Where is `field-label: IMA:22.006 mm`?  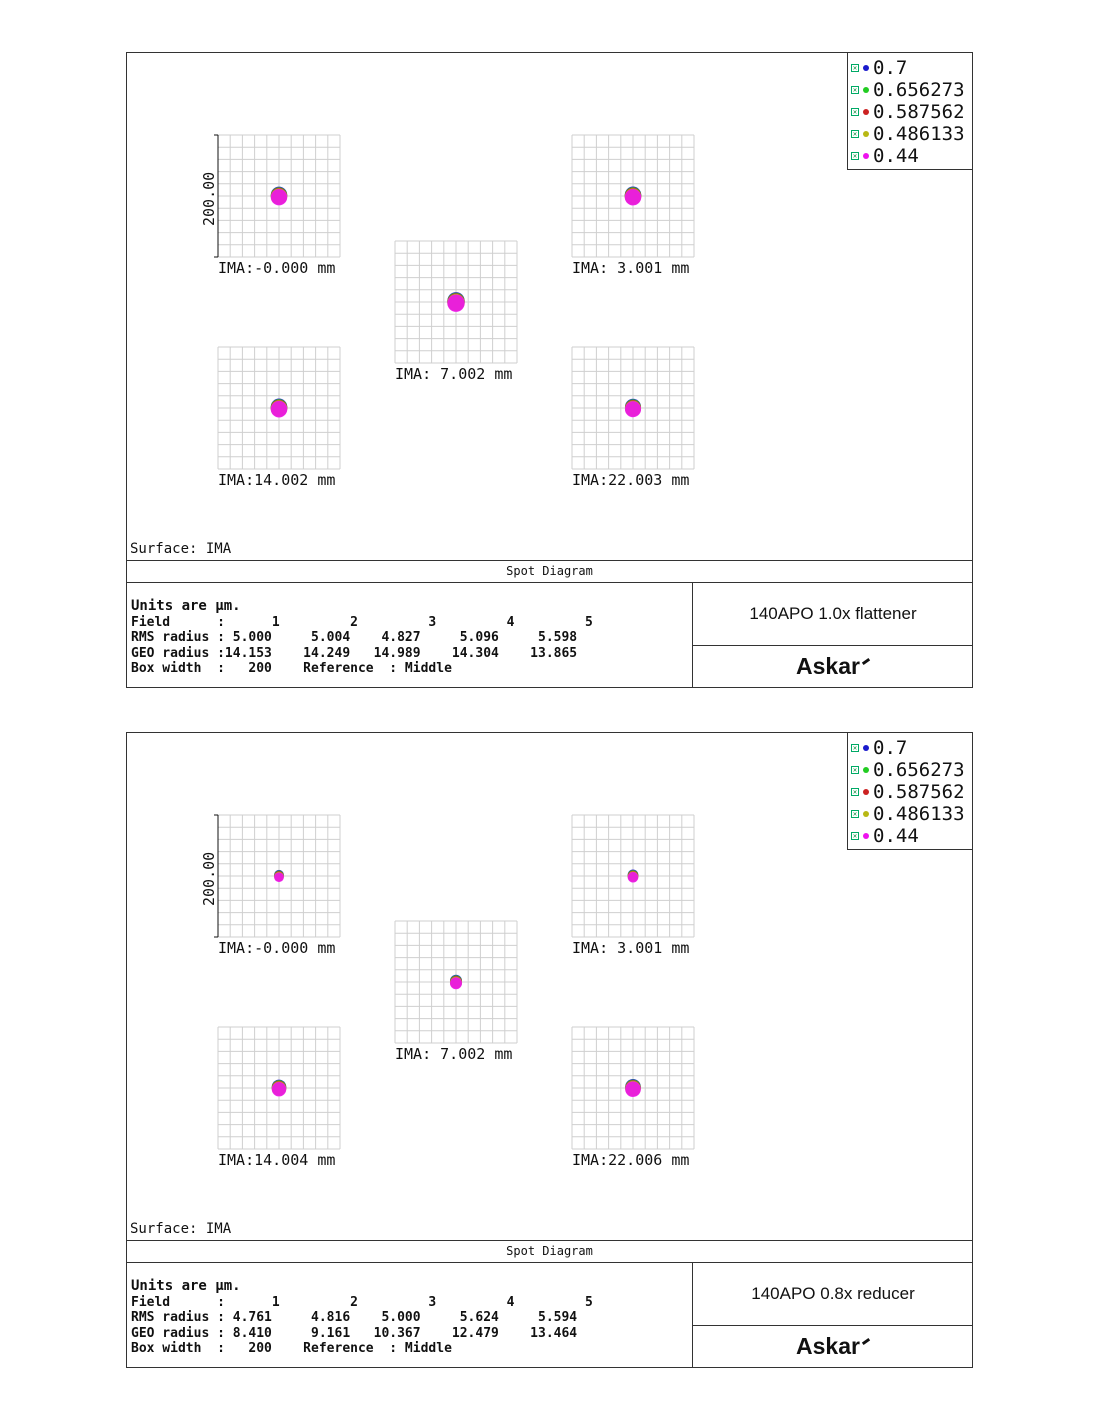 field-label: IMA:22.006 mm is located at coordinates (630, 1160).